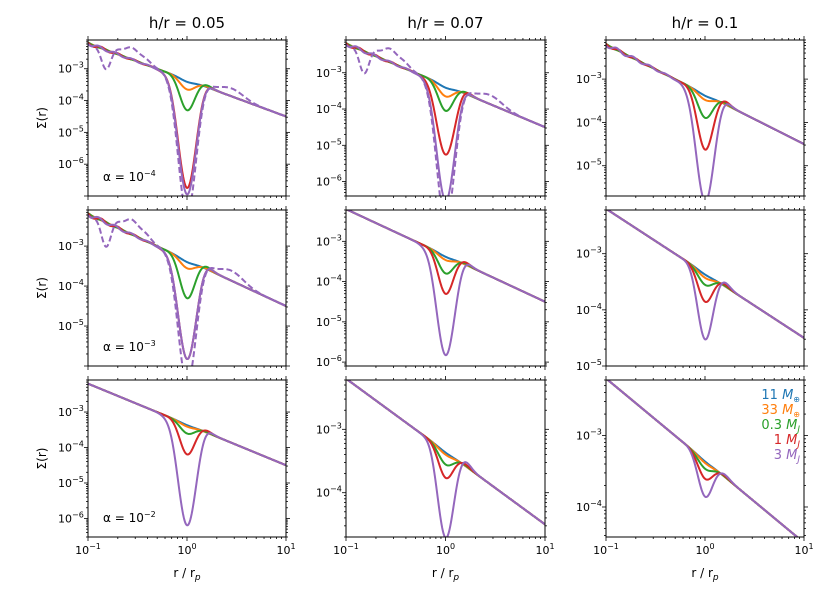 The width and height of the screenshot is (830, 591). I want to click on alpha-annotation: α = 10−3, so click(129, 346).